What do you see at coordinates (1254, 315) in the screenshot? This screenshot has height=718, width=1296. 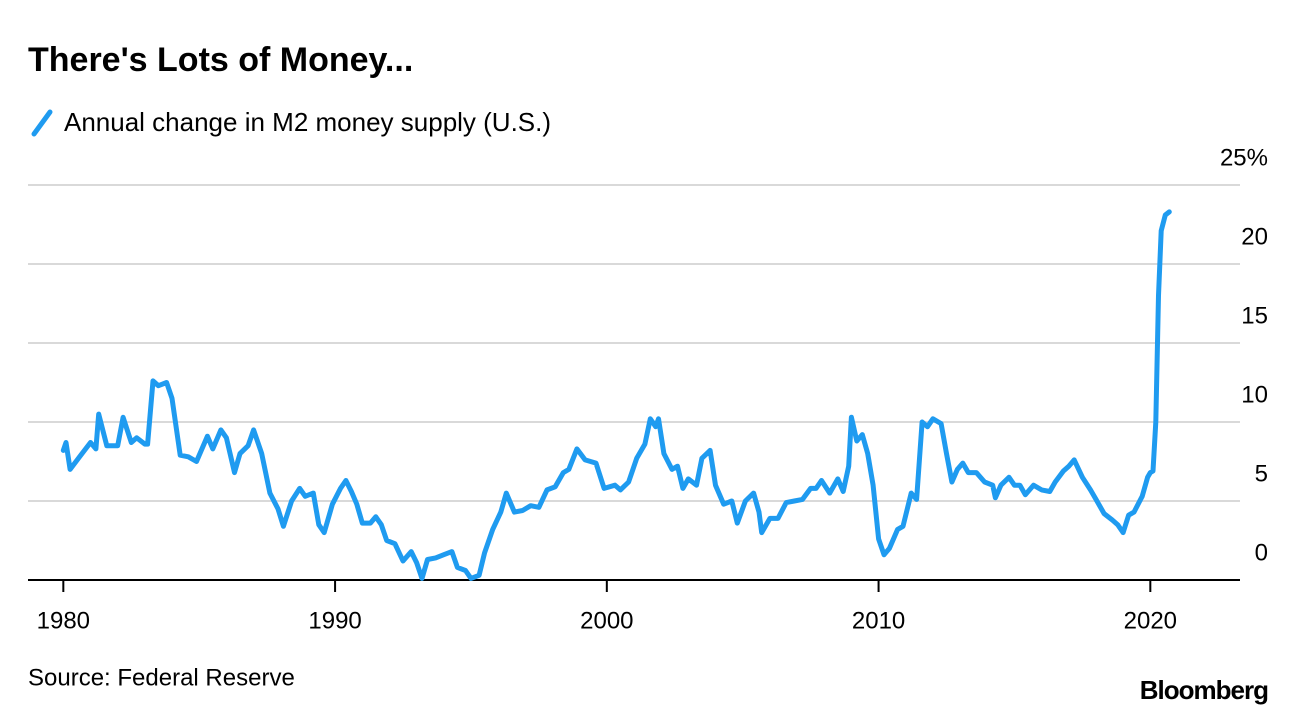 I see `y-tick-label: 15` at bounding box center [1254, 315].